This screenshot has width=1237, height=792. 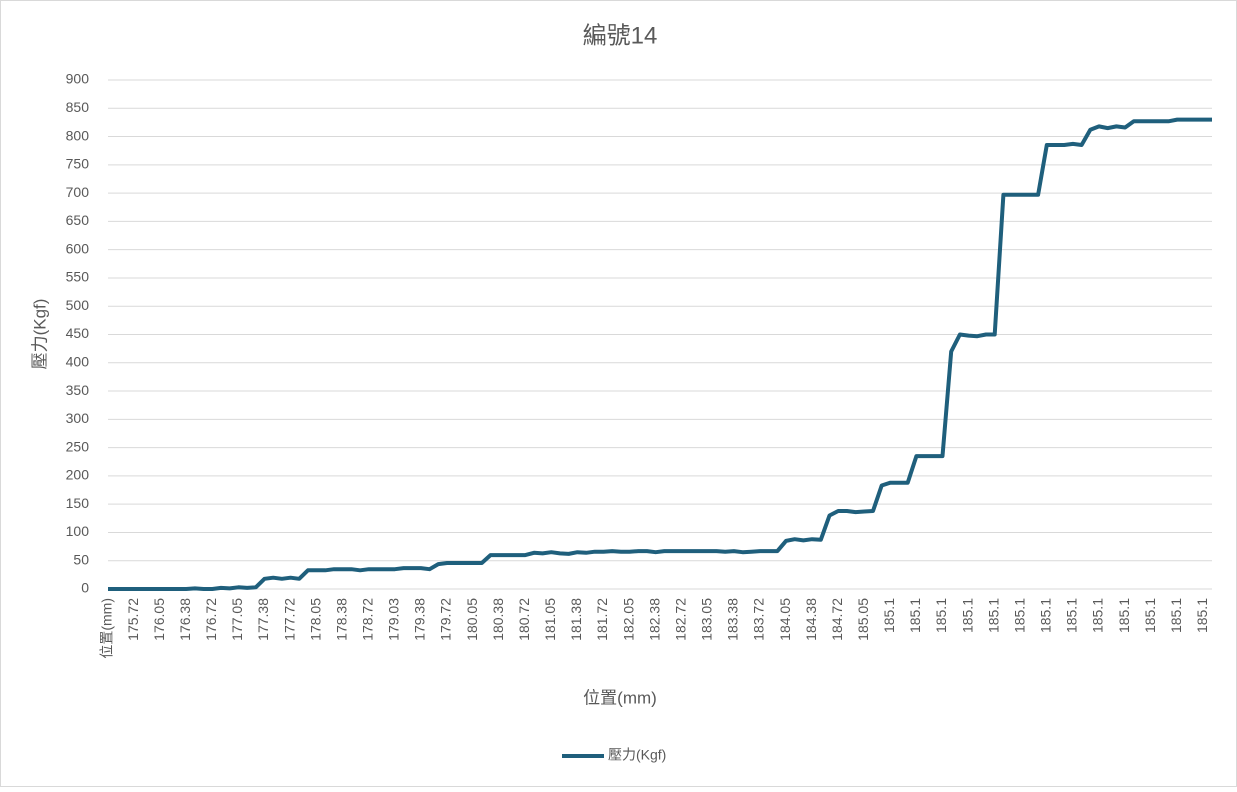 I want to click on x-tick-label: 184.38, so click(x=811, y=619).